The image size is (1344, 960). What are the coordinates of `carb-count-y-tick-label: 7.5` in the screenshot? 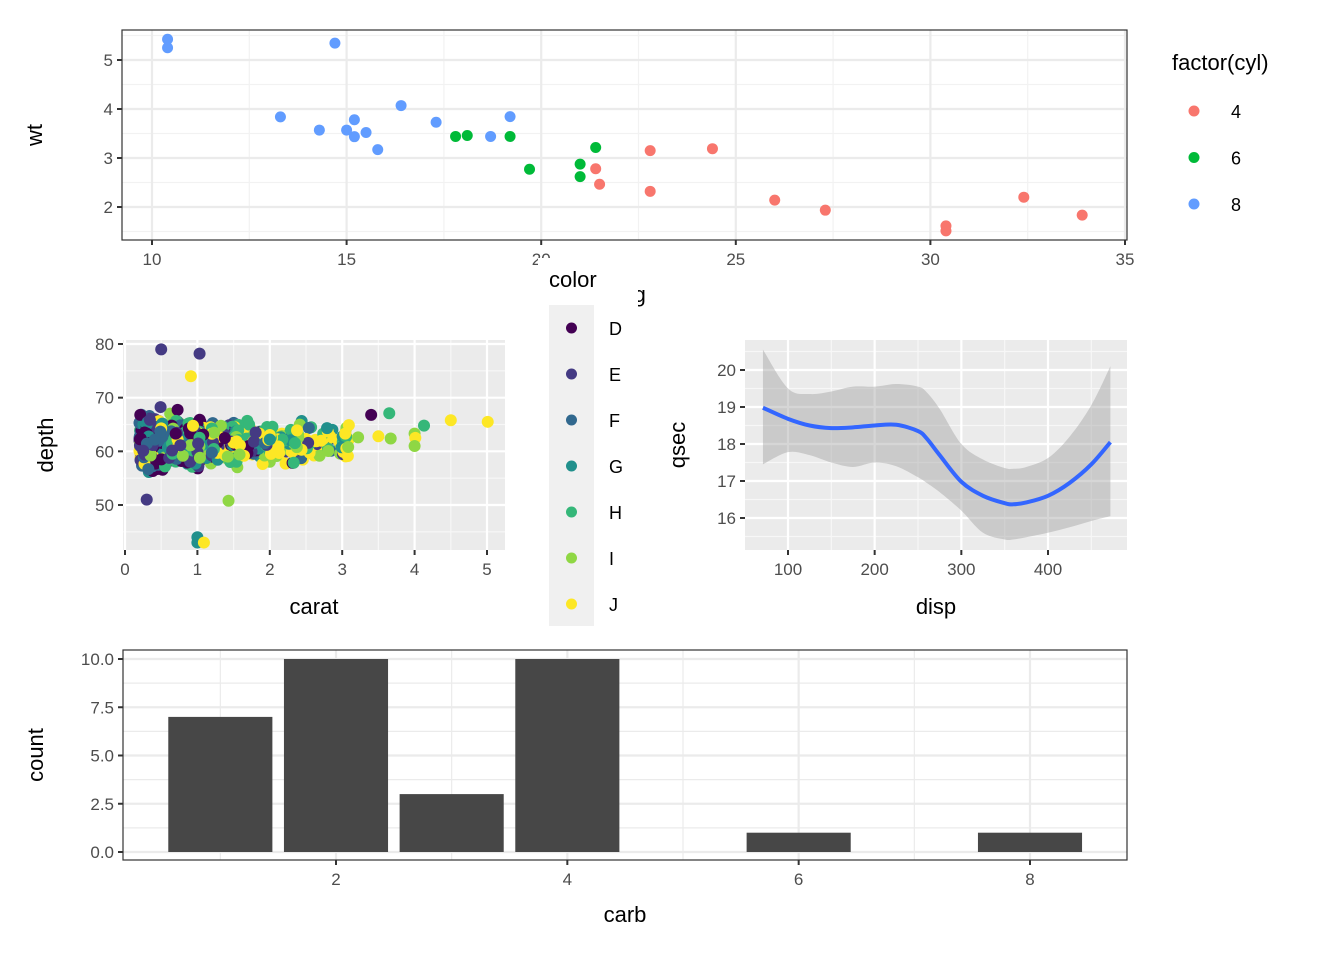 It's located at (102, 707).